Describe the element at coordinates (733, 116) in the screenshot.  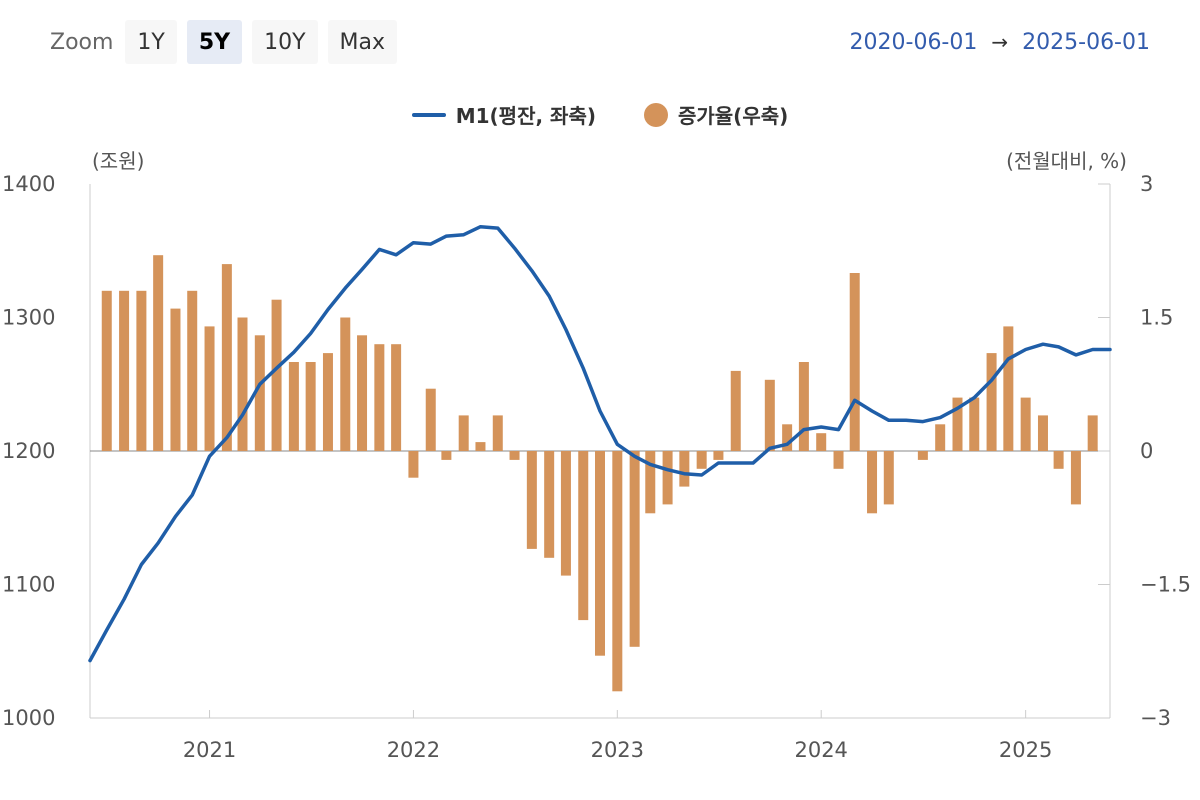
I see `legend-label-growth: 증가율(우축)` at that location.